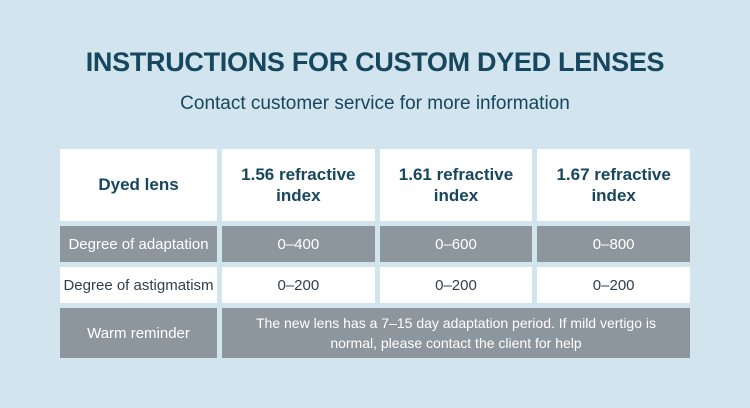 The width and height of the screenshot is (750, 408). What do you see at coordinates (138, 333) in the screenshot?
I see `row-label-warm-reminder: Warm reminder` at bounding box center [138, 333].